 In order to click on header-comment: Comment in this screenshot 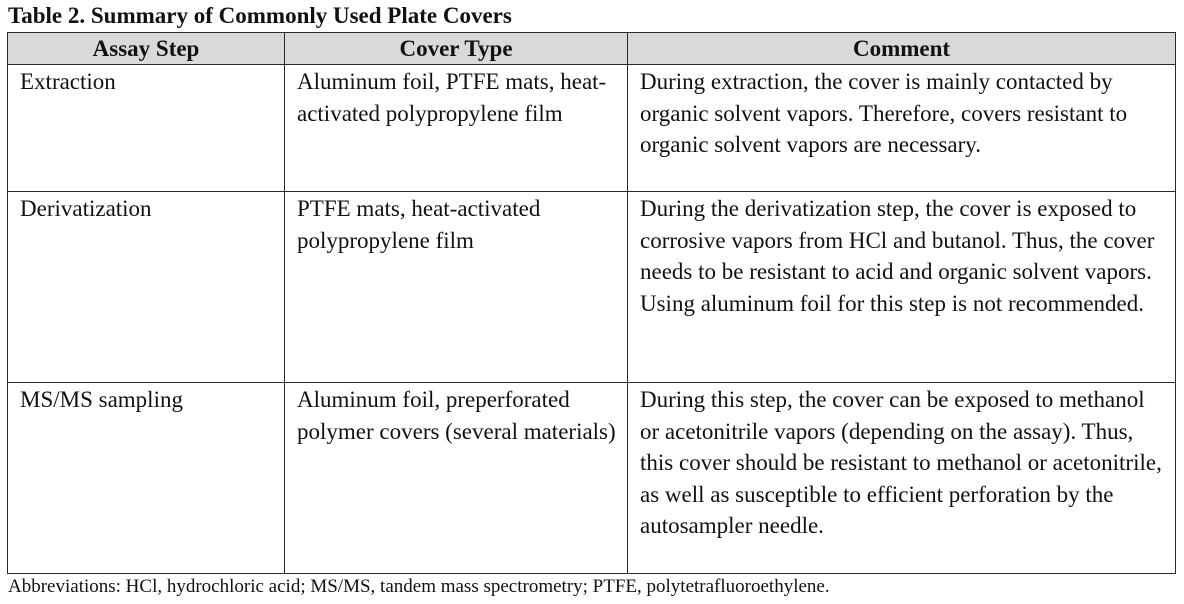, I will do `click(901, 48)`.